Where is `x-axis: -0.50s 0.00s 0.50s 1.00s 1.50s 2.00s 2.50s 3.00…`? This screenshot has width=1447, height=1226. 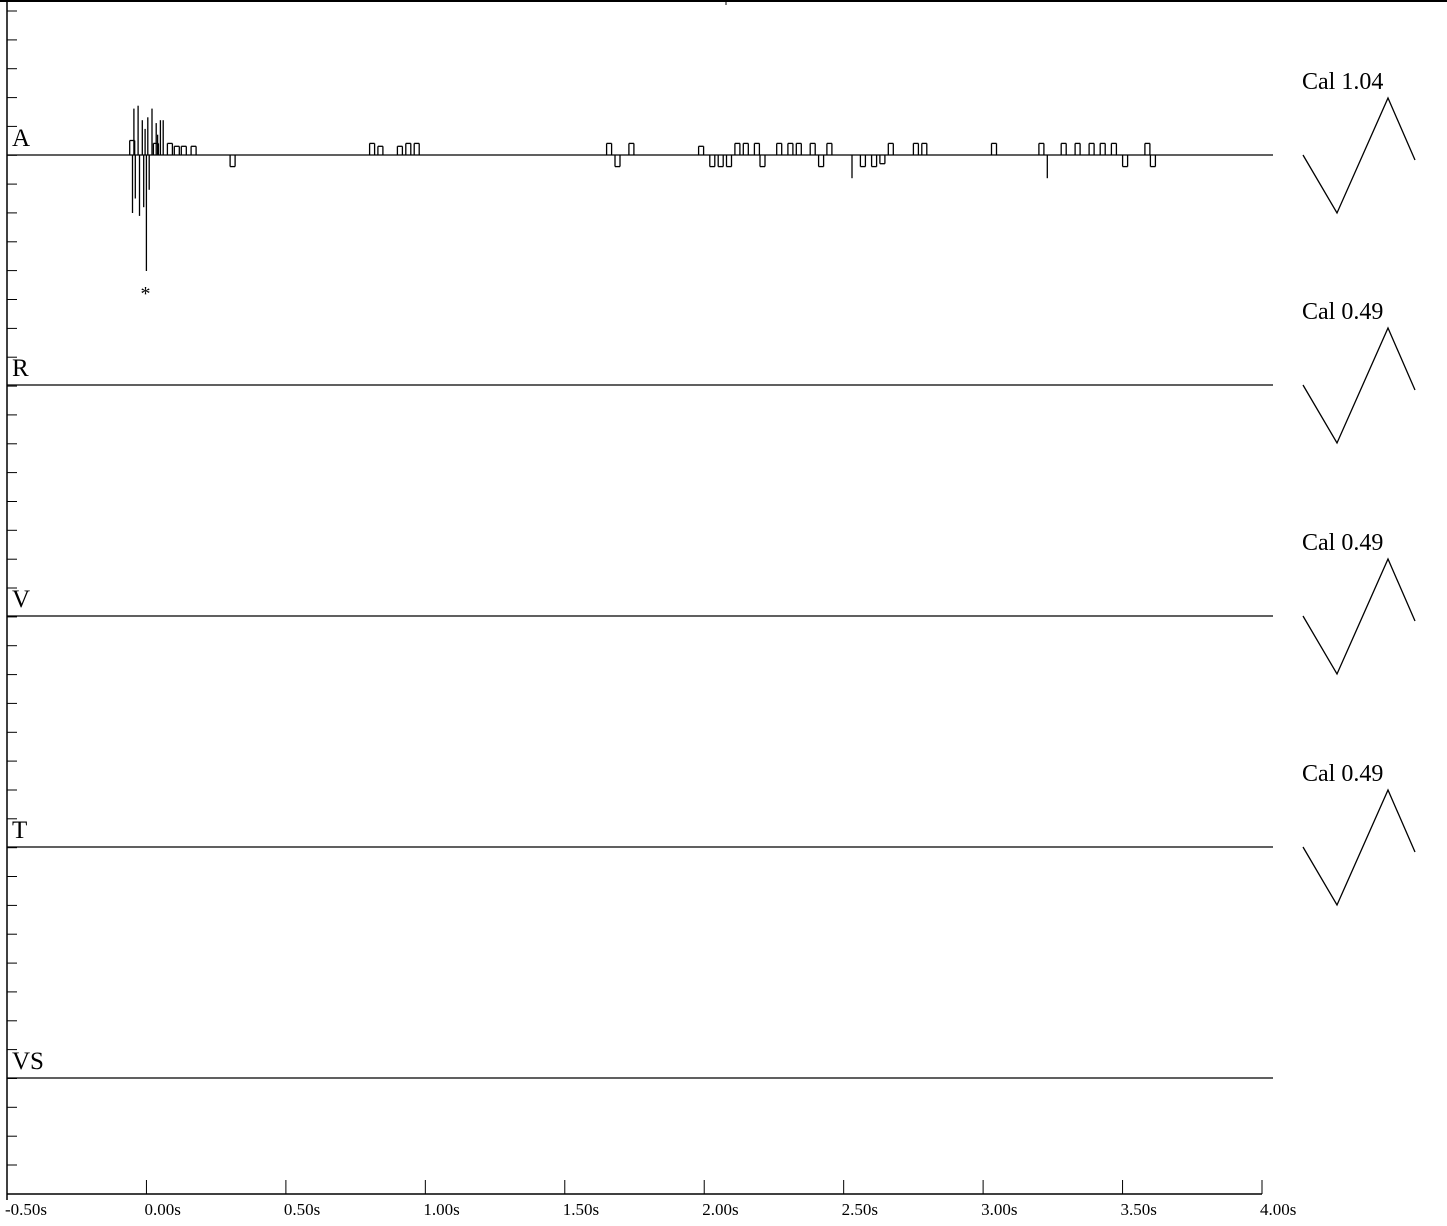
x-axis: -0.50s 0.00s 0.50s 1.00s 1.50s 2.00s 2.50s 3.00… is located at coordinates (650, 1199).